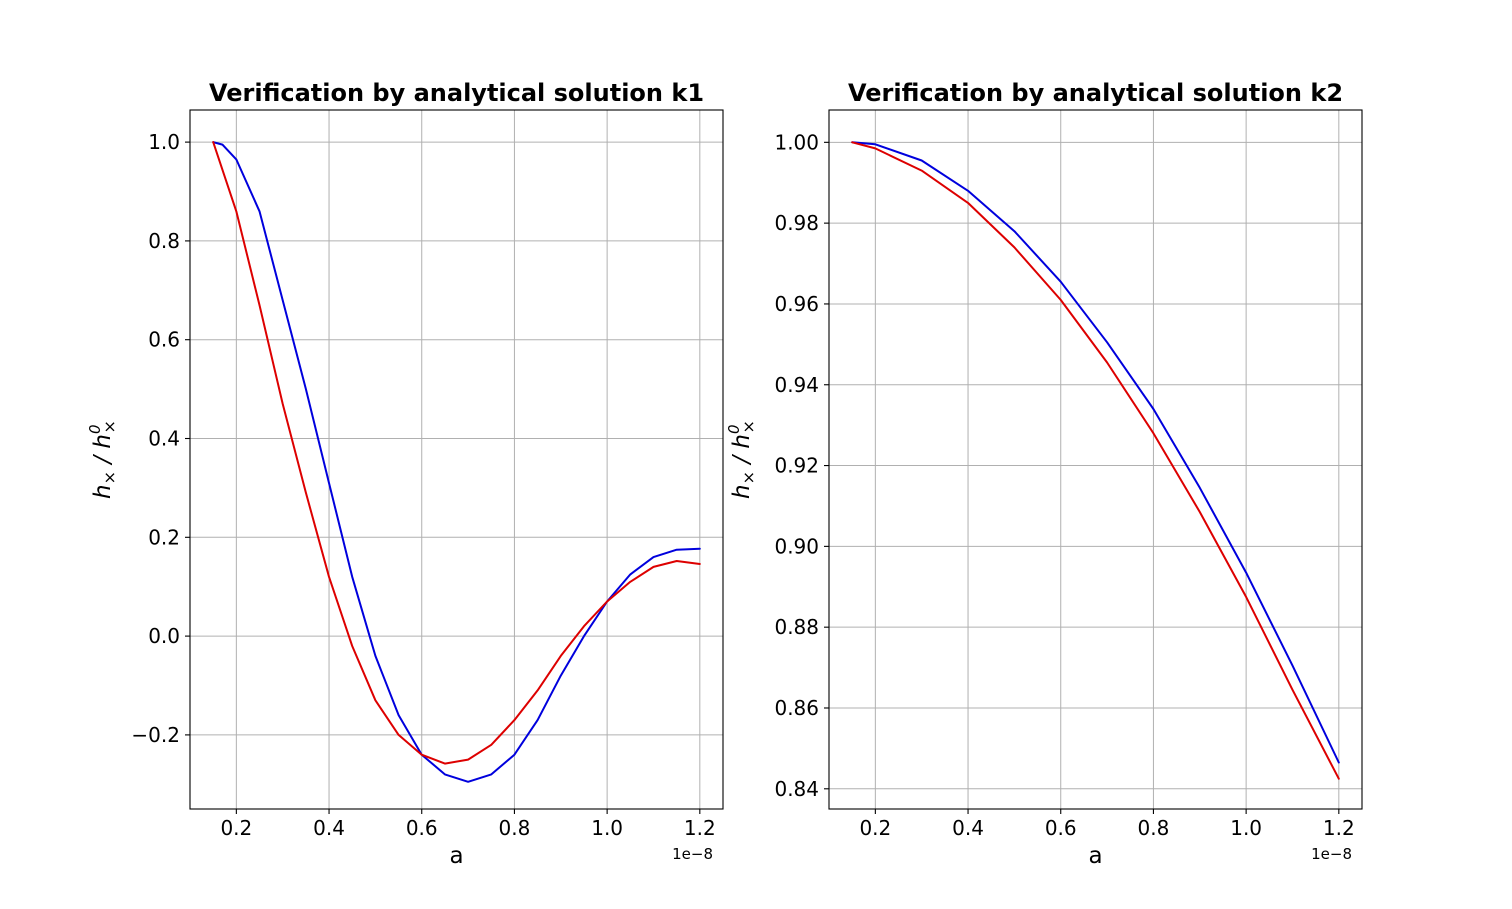 This screenshot has width=1512, height=909. What do you see at coordinates (164, 241) in the screenshot?
I see `y-tick-label: 0.8` at bounding box center [164, 241].